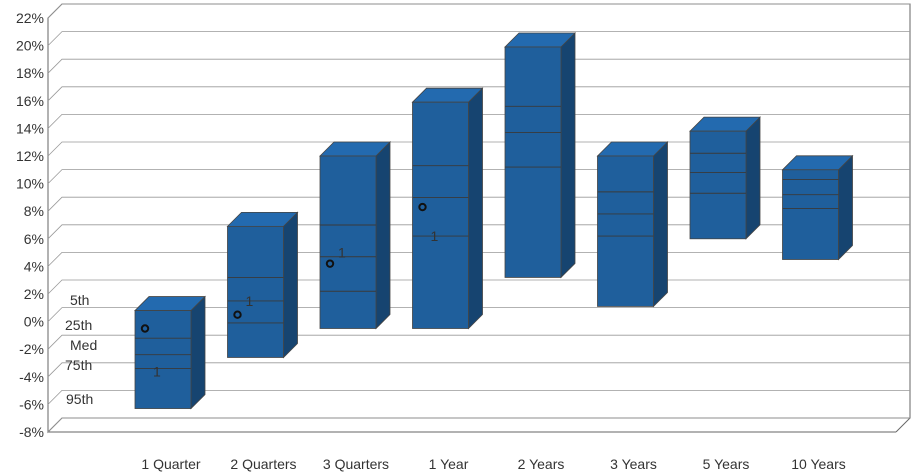  Describe the element at coordinates (30, 101) in the screenshot. I see `y-tick-label: 16%` at that location.